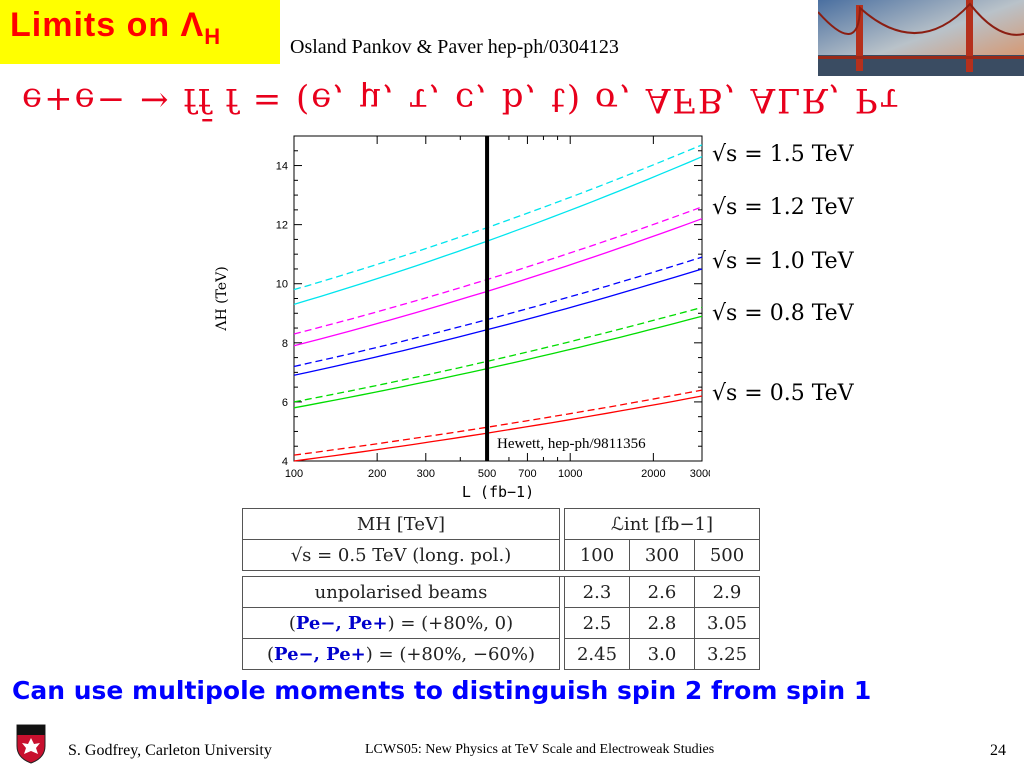 The width and height of the screenshot is (1024, 768). Describe the element at coordinates (377, 474) in the screenshot. I see `x-tick-label: 200` at that location.